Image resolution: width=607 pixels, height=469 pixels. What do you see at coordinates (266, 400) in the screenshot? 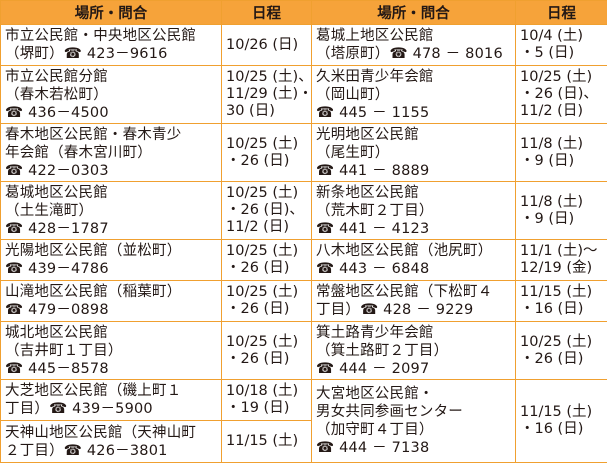
I see `date-cell: 10/18 (土) ・19 (日)` at bounding box center [266, 400].